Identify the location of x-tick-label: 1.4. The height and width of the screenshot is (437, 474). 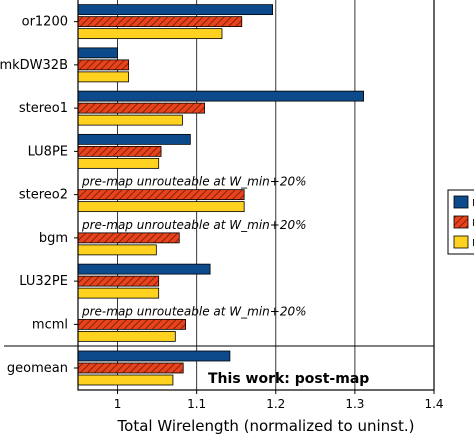
(433, 404).